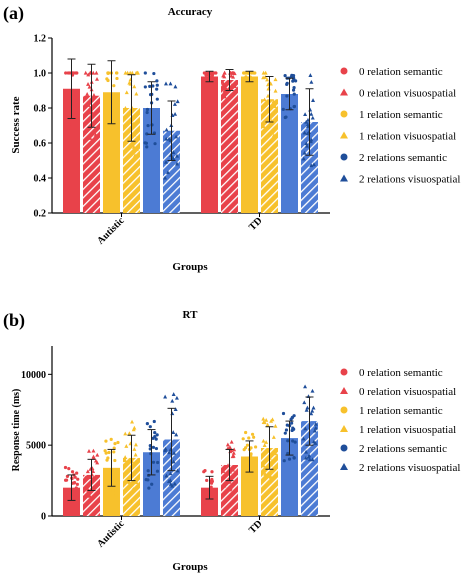  Describe the element at coordinates (16, 430) in the screenshot. I see `panel-b-ylabel: Response time (ms)` at that location.